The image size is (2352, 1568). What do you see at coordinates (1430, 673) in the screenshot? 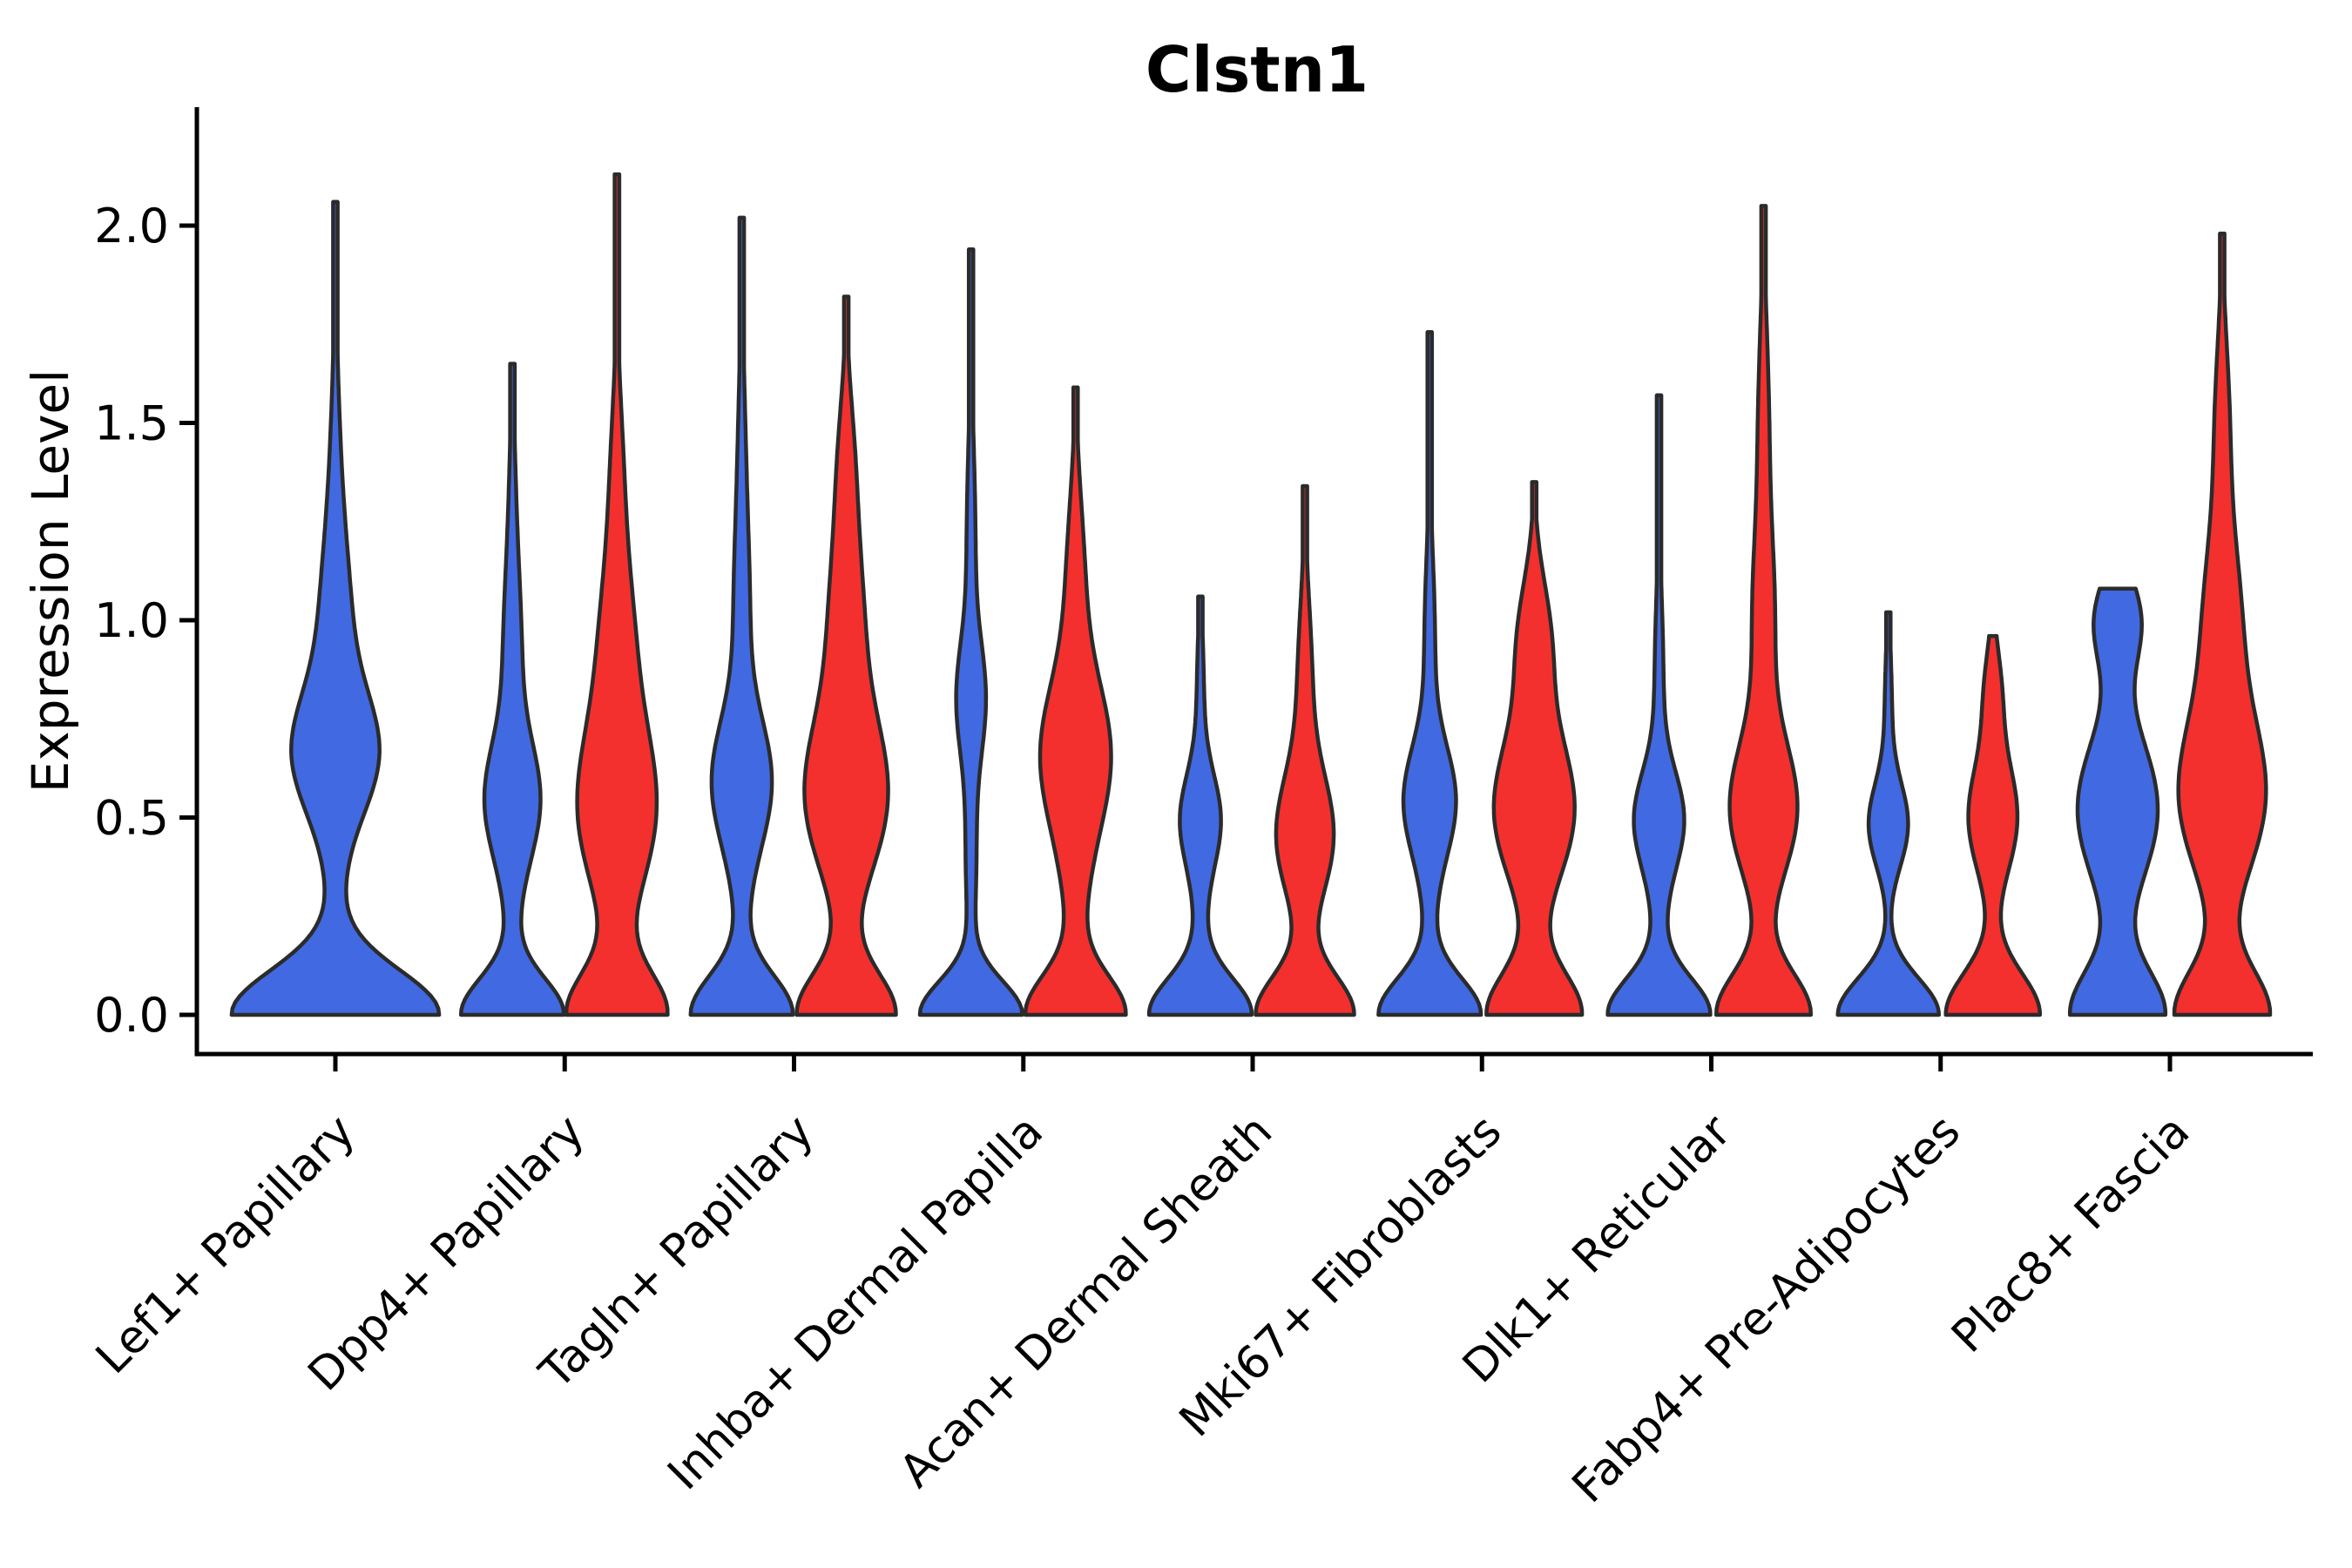
I see `violin-mki67-fibroblasts-blue` at bounding box center [1430, 673].